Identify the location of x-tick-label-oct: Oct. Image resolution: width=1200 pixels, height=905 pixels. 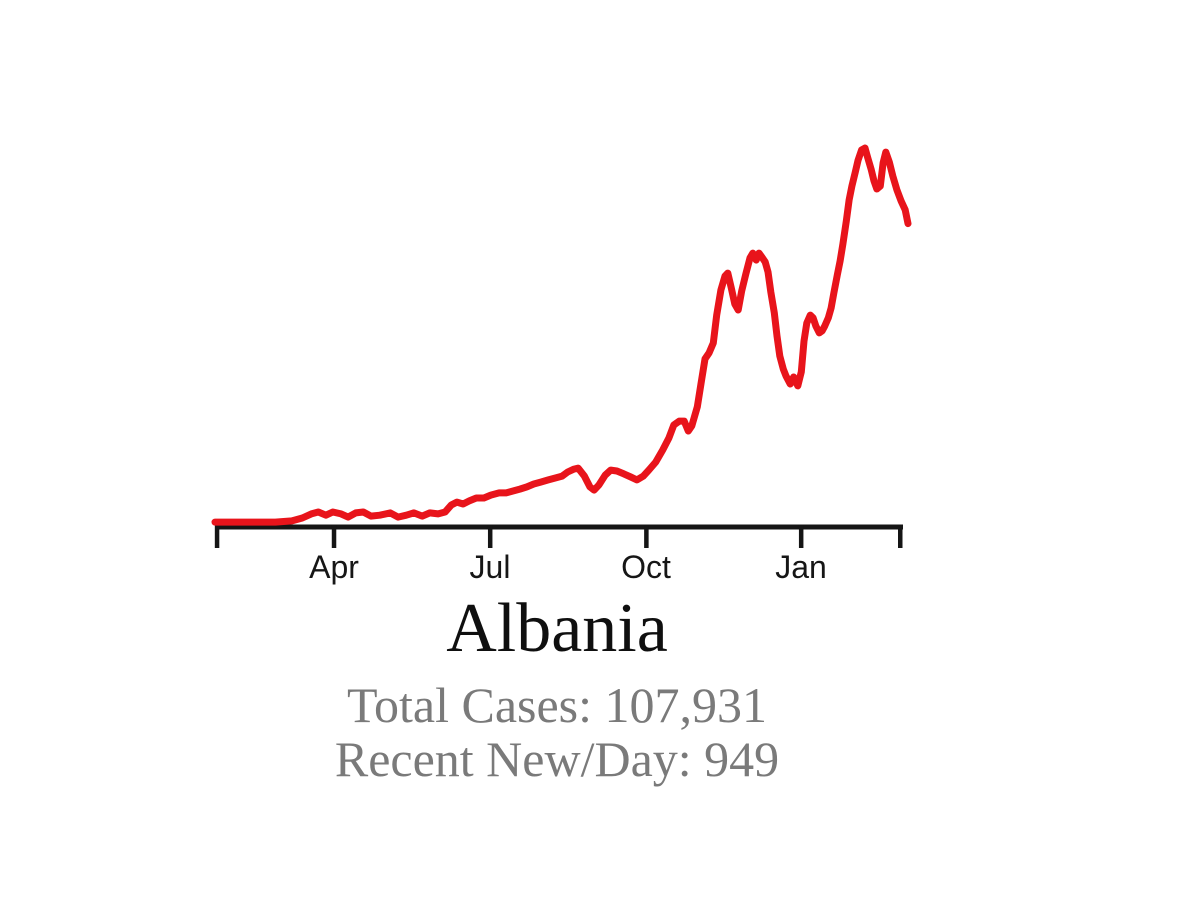
(646, 567).